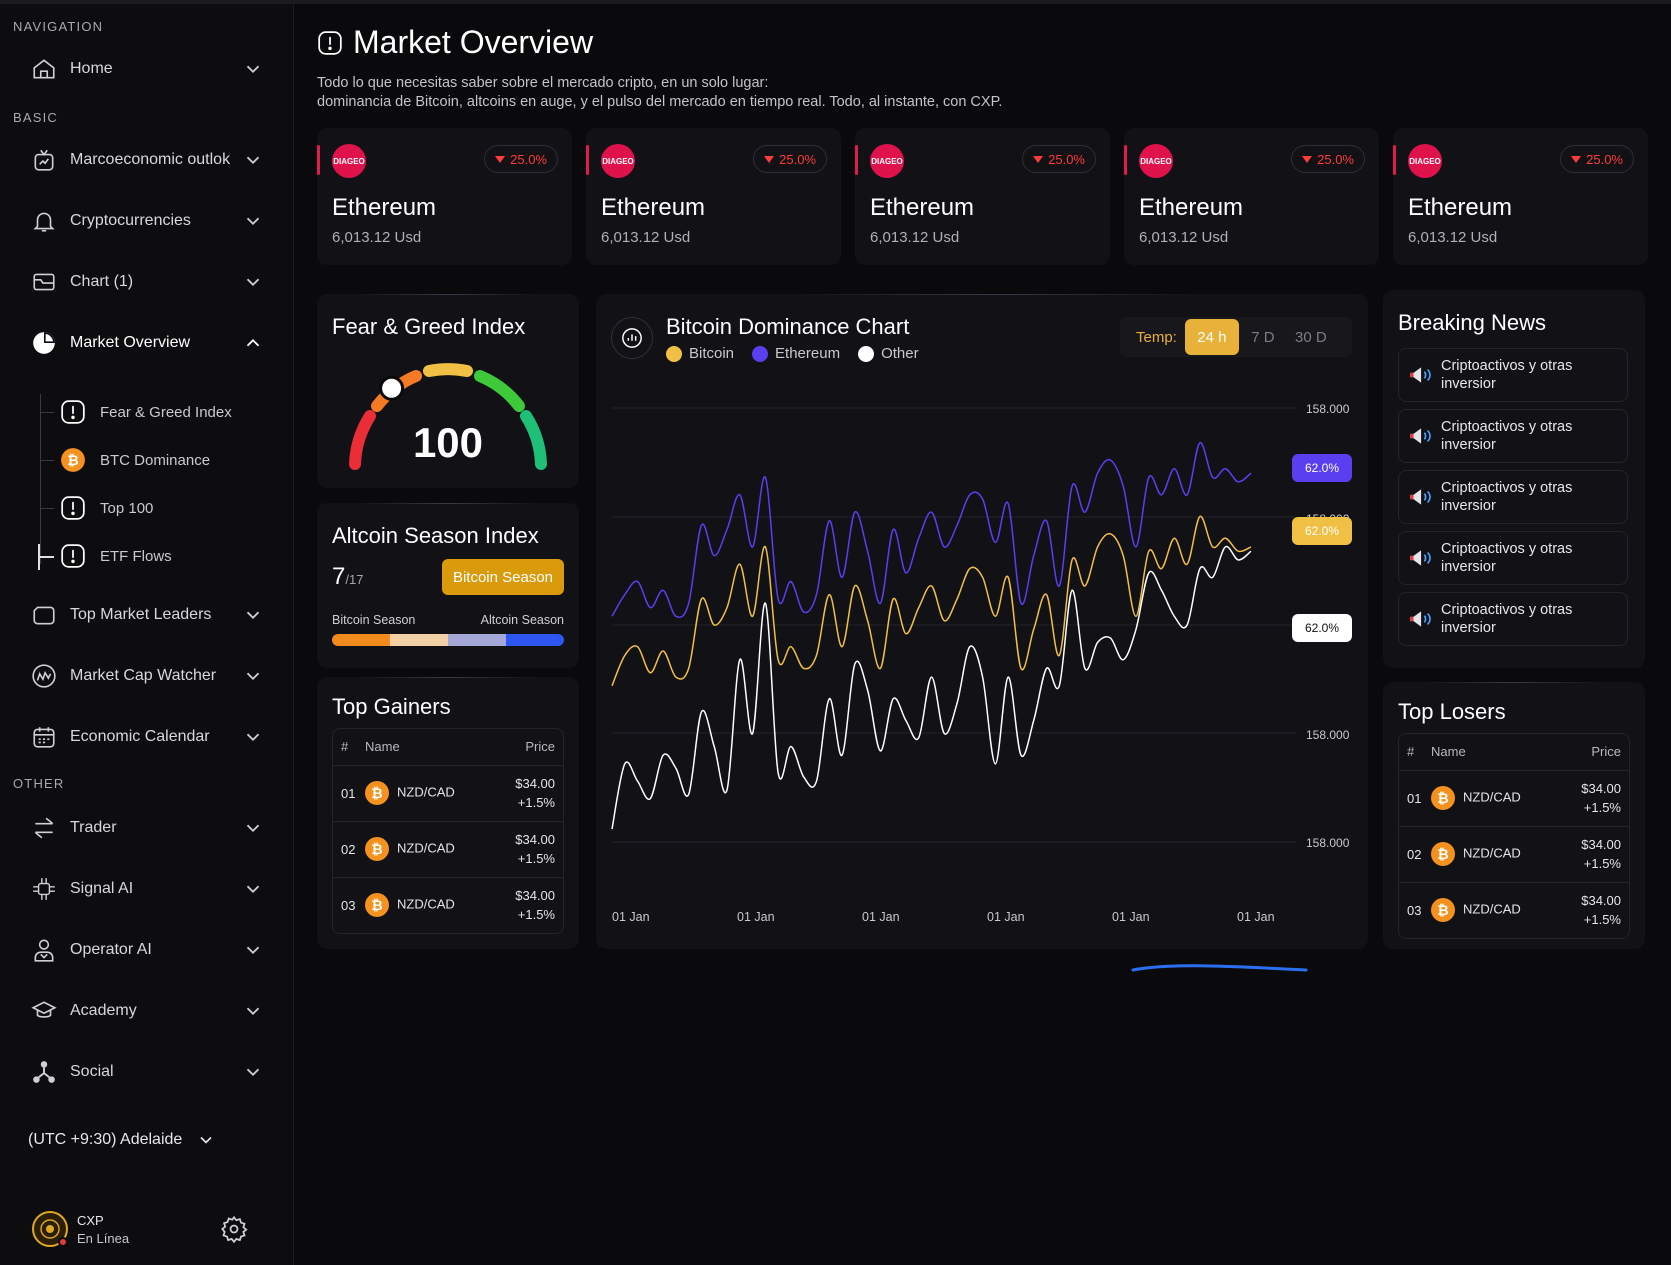 The width and height of the screenshot is (1671, 1265). Describe the element at coordinates (152, 1231) in the screenshot. I see `user-profile: CXP En Línea` at that location.